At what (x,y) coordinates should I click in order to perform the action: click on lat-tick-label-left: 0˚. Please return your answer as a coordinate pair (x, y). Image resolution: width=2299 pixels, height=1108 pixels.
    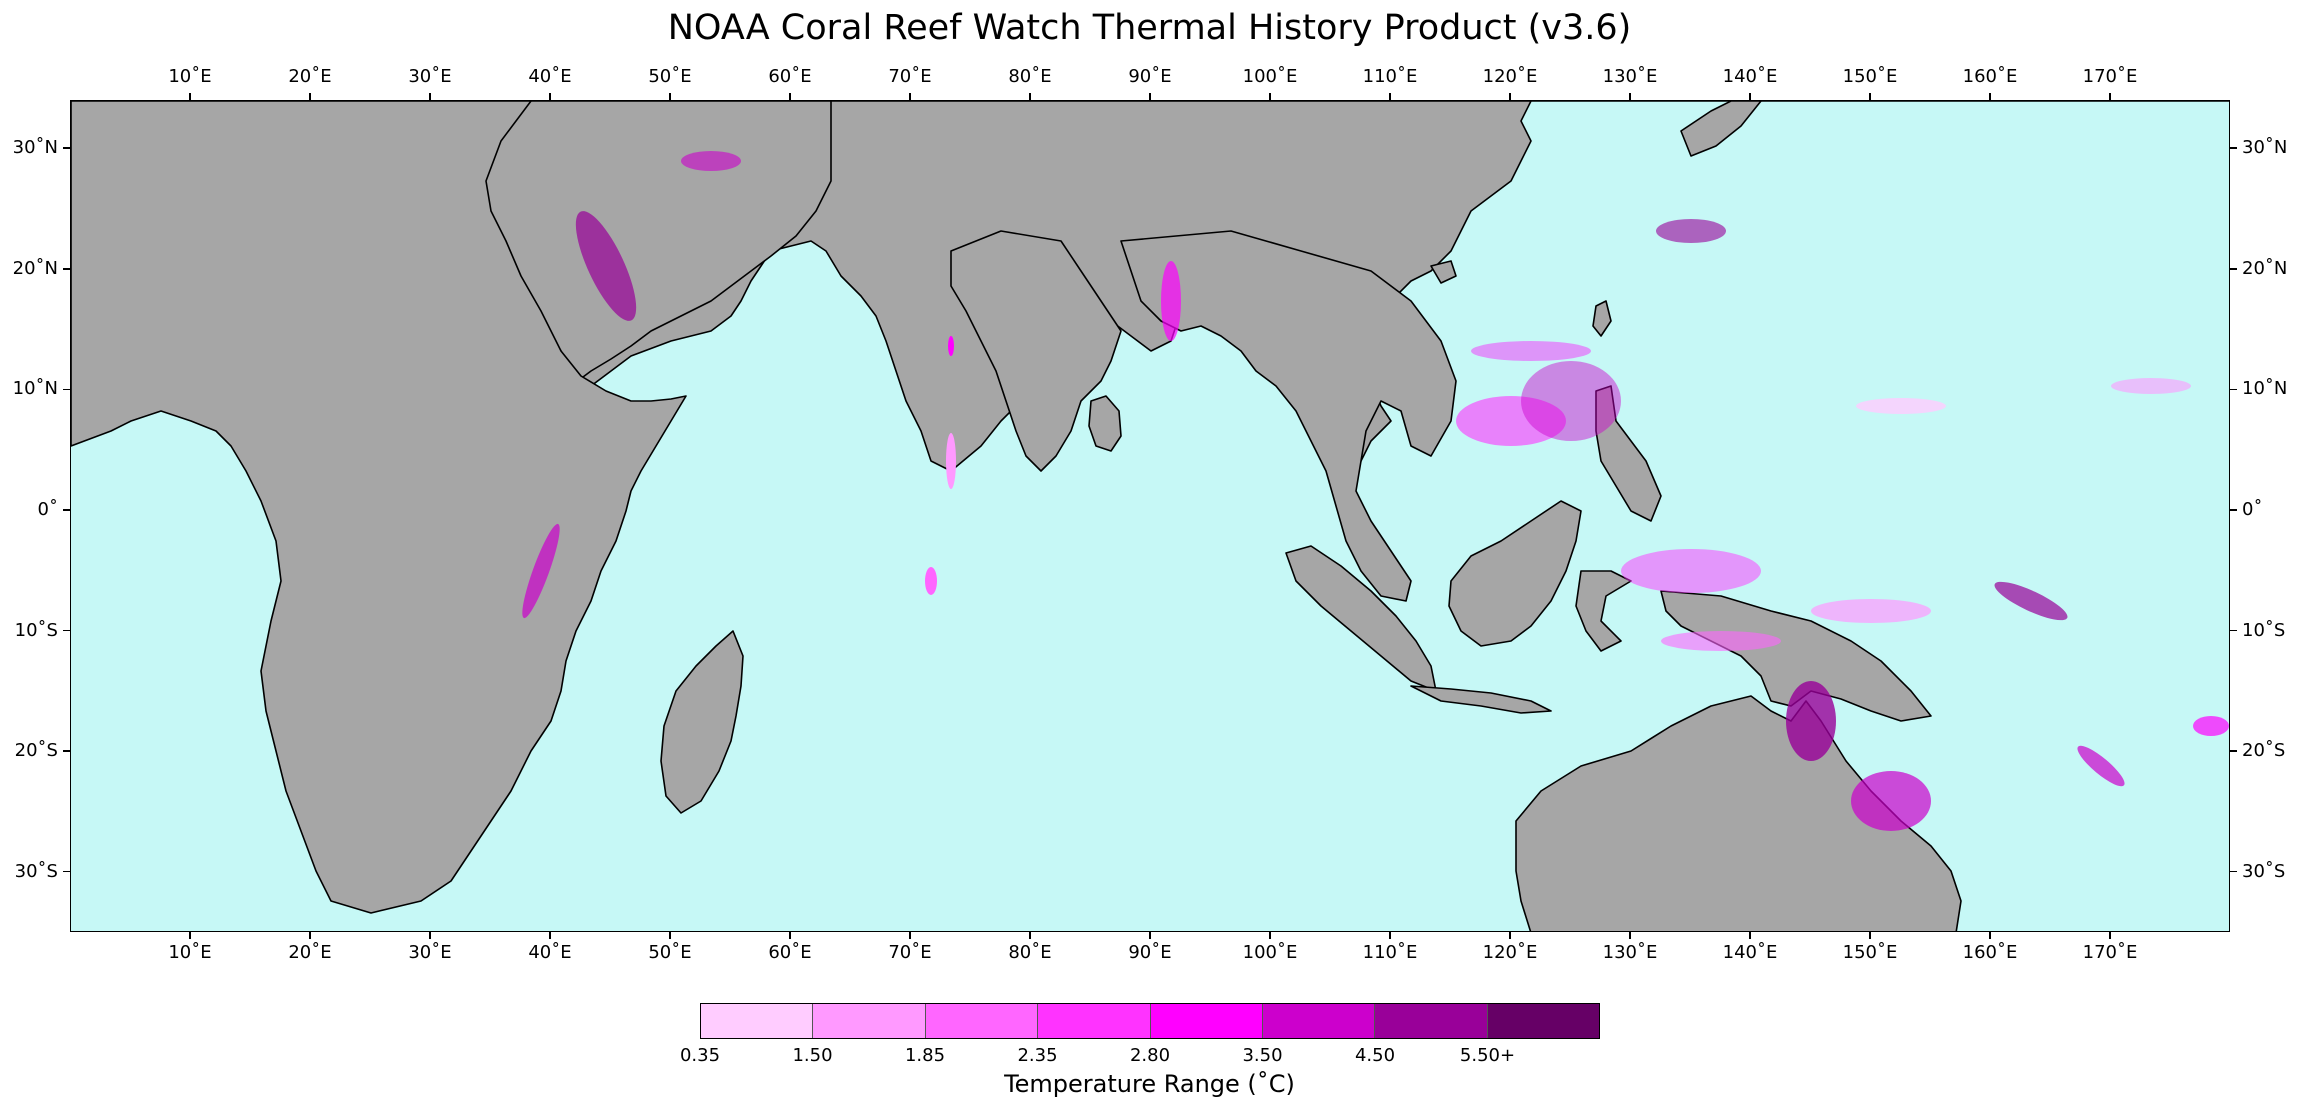
    Looking at the image, I should click on (47, 509).